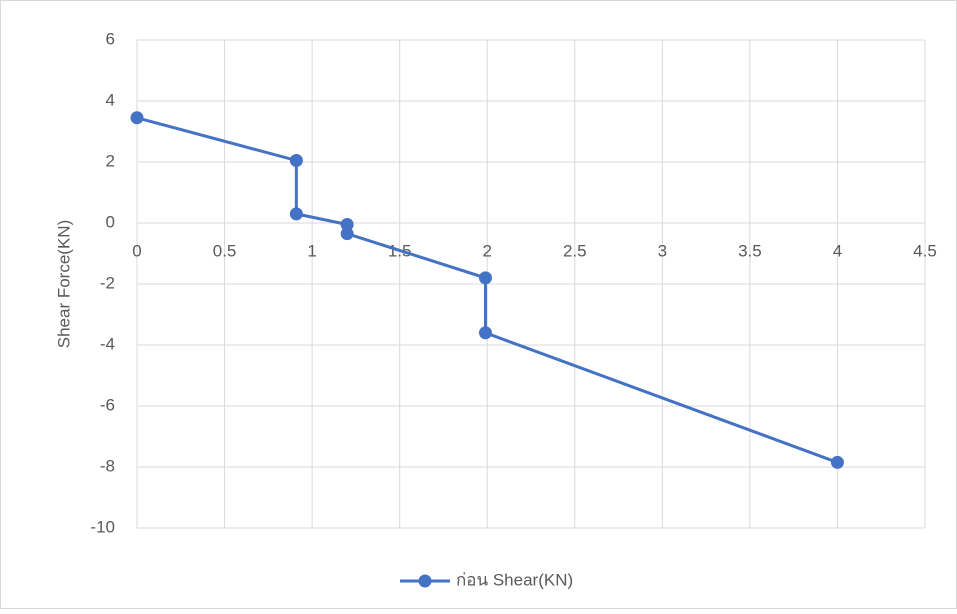 This screenshot has height=614, width=957. What do you see at coordinates (514, 579) in the screenshot?
I see `legend-label: ก่อน Shear(KN)` at bounding box center [514, 579].